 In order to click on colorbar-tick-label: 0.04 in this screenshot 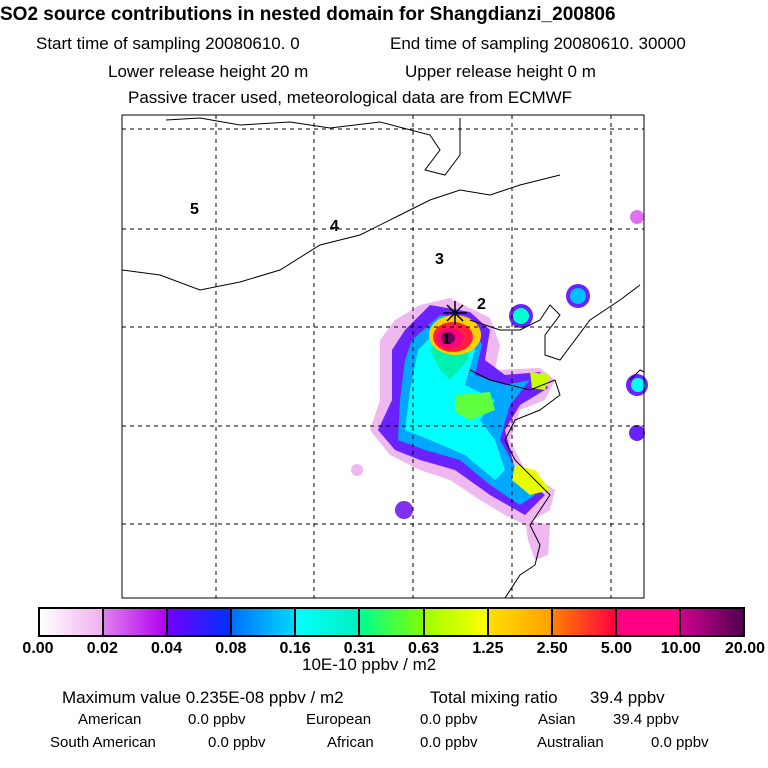, I will do `click(166, 648)`.